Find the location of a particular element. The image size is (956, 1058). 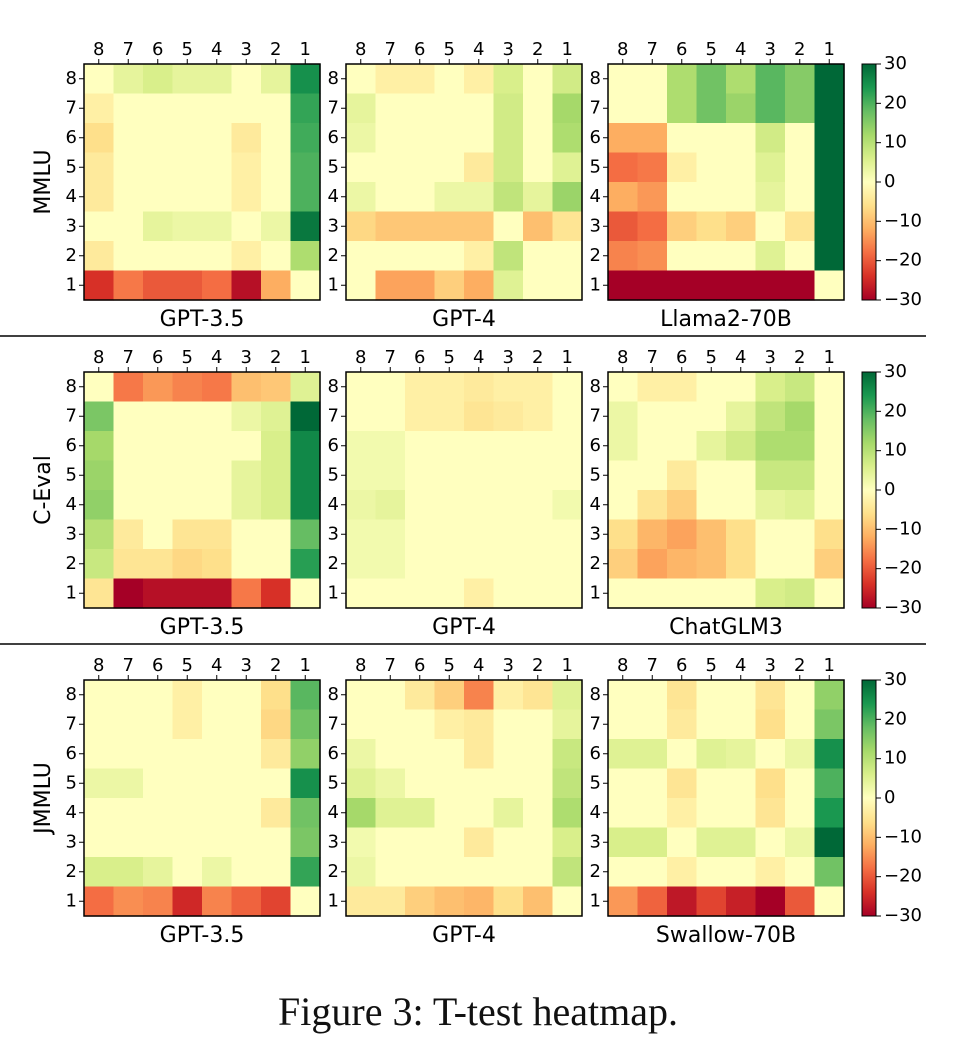

colorbar-tick-label: −30 is located at coordinates (903, 607).